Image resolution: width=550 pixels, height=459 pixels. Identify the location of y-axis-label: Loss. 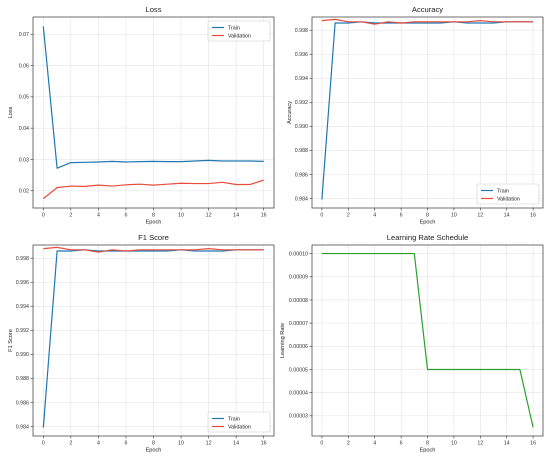
(11, 112).